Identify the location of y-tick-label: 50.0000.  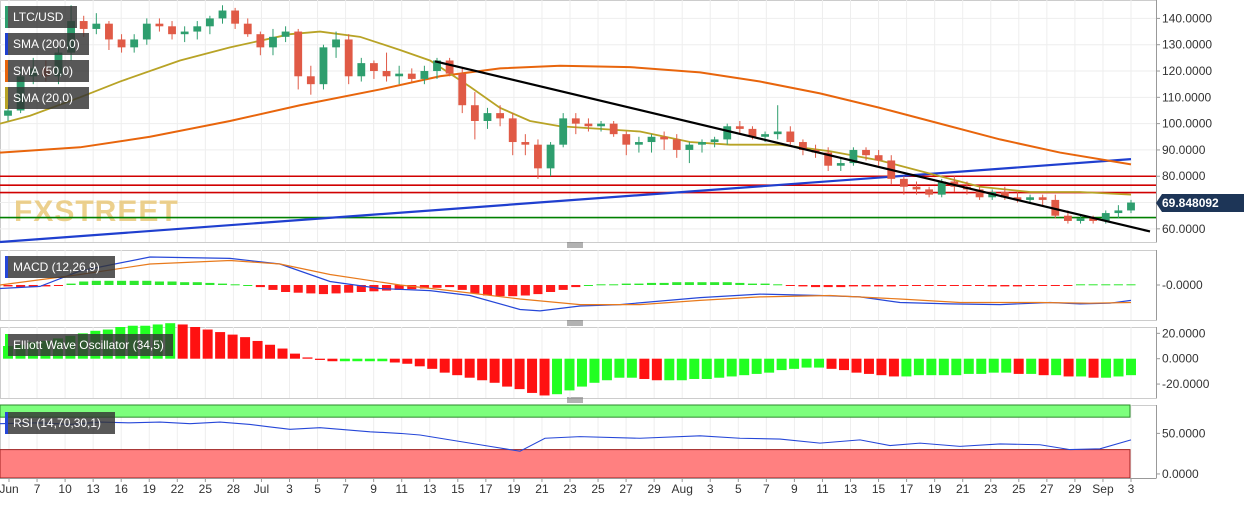
(1184, 433).